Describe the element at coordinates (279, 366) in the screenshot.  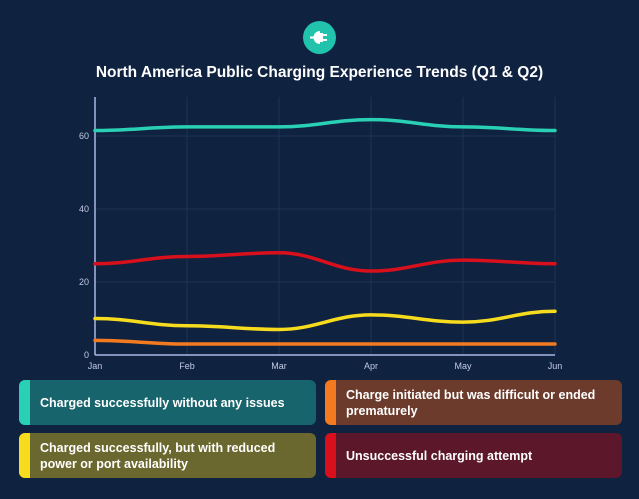
I see `x-tick-label: Mar` at that location.